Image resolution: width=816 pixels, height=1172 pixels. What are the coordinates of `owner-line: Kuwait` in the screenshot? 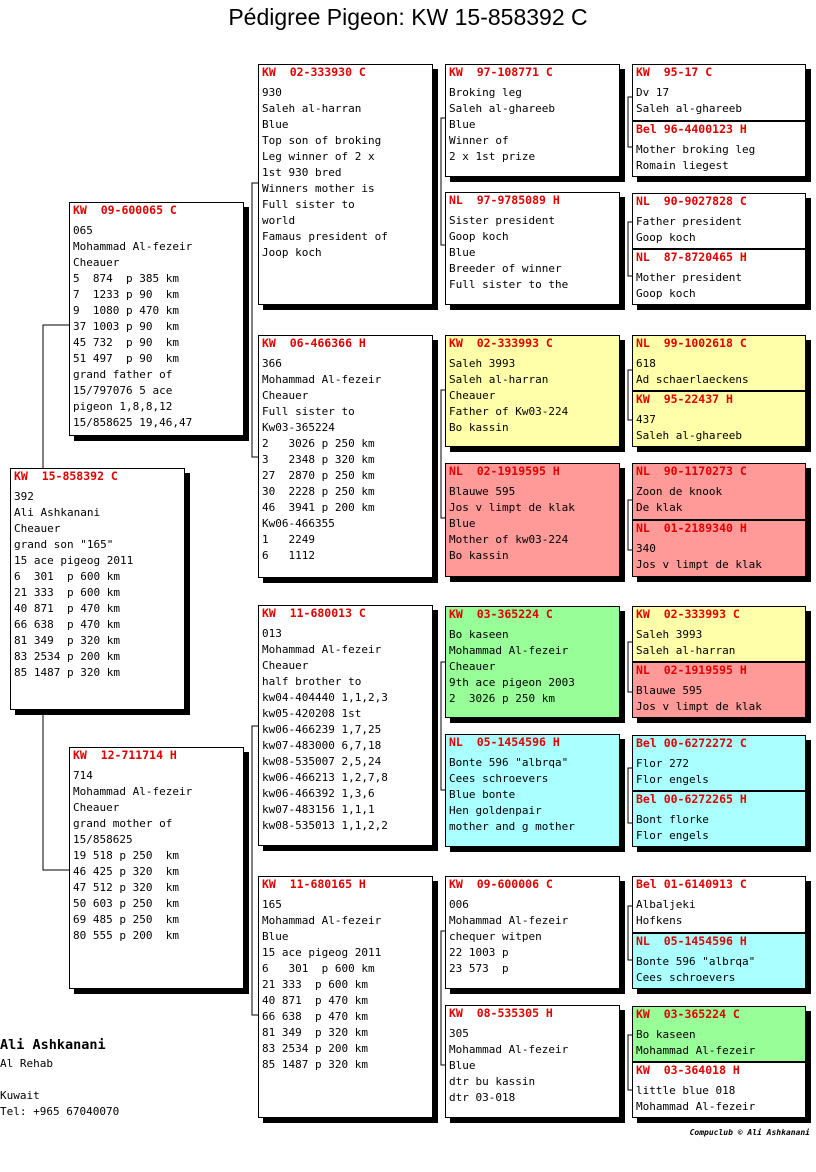 It's located at (20, 1095).